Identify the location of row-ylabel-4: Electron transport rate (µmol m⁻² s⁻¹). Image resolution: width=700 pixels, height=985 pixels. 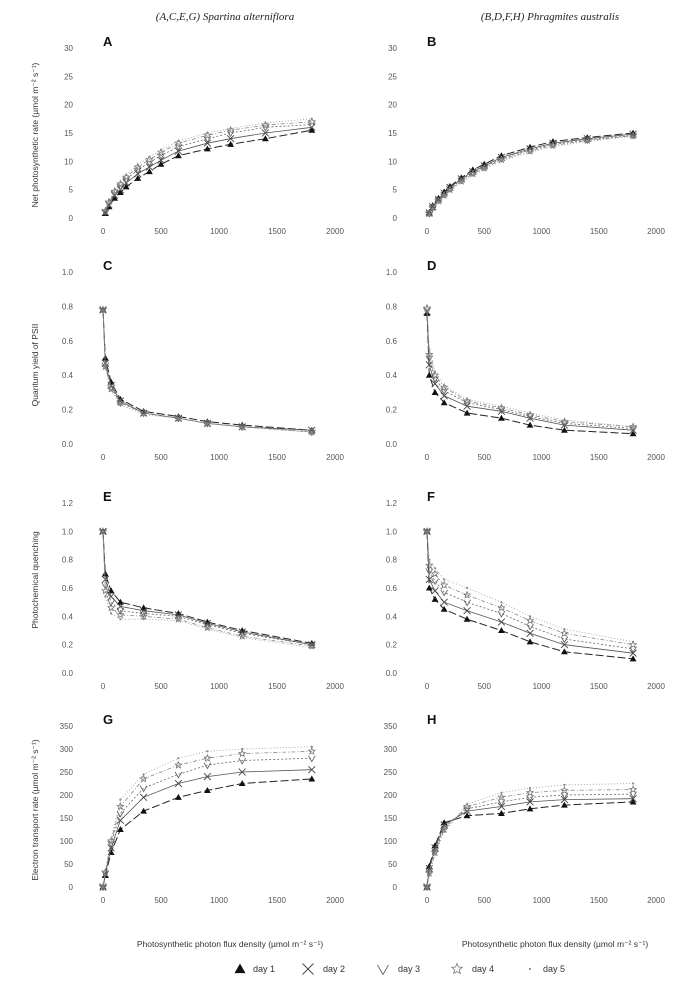
(35, 810).